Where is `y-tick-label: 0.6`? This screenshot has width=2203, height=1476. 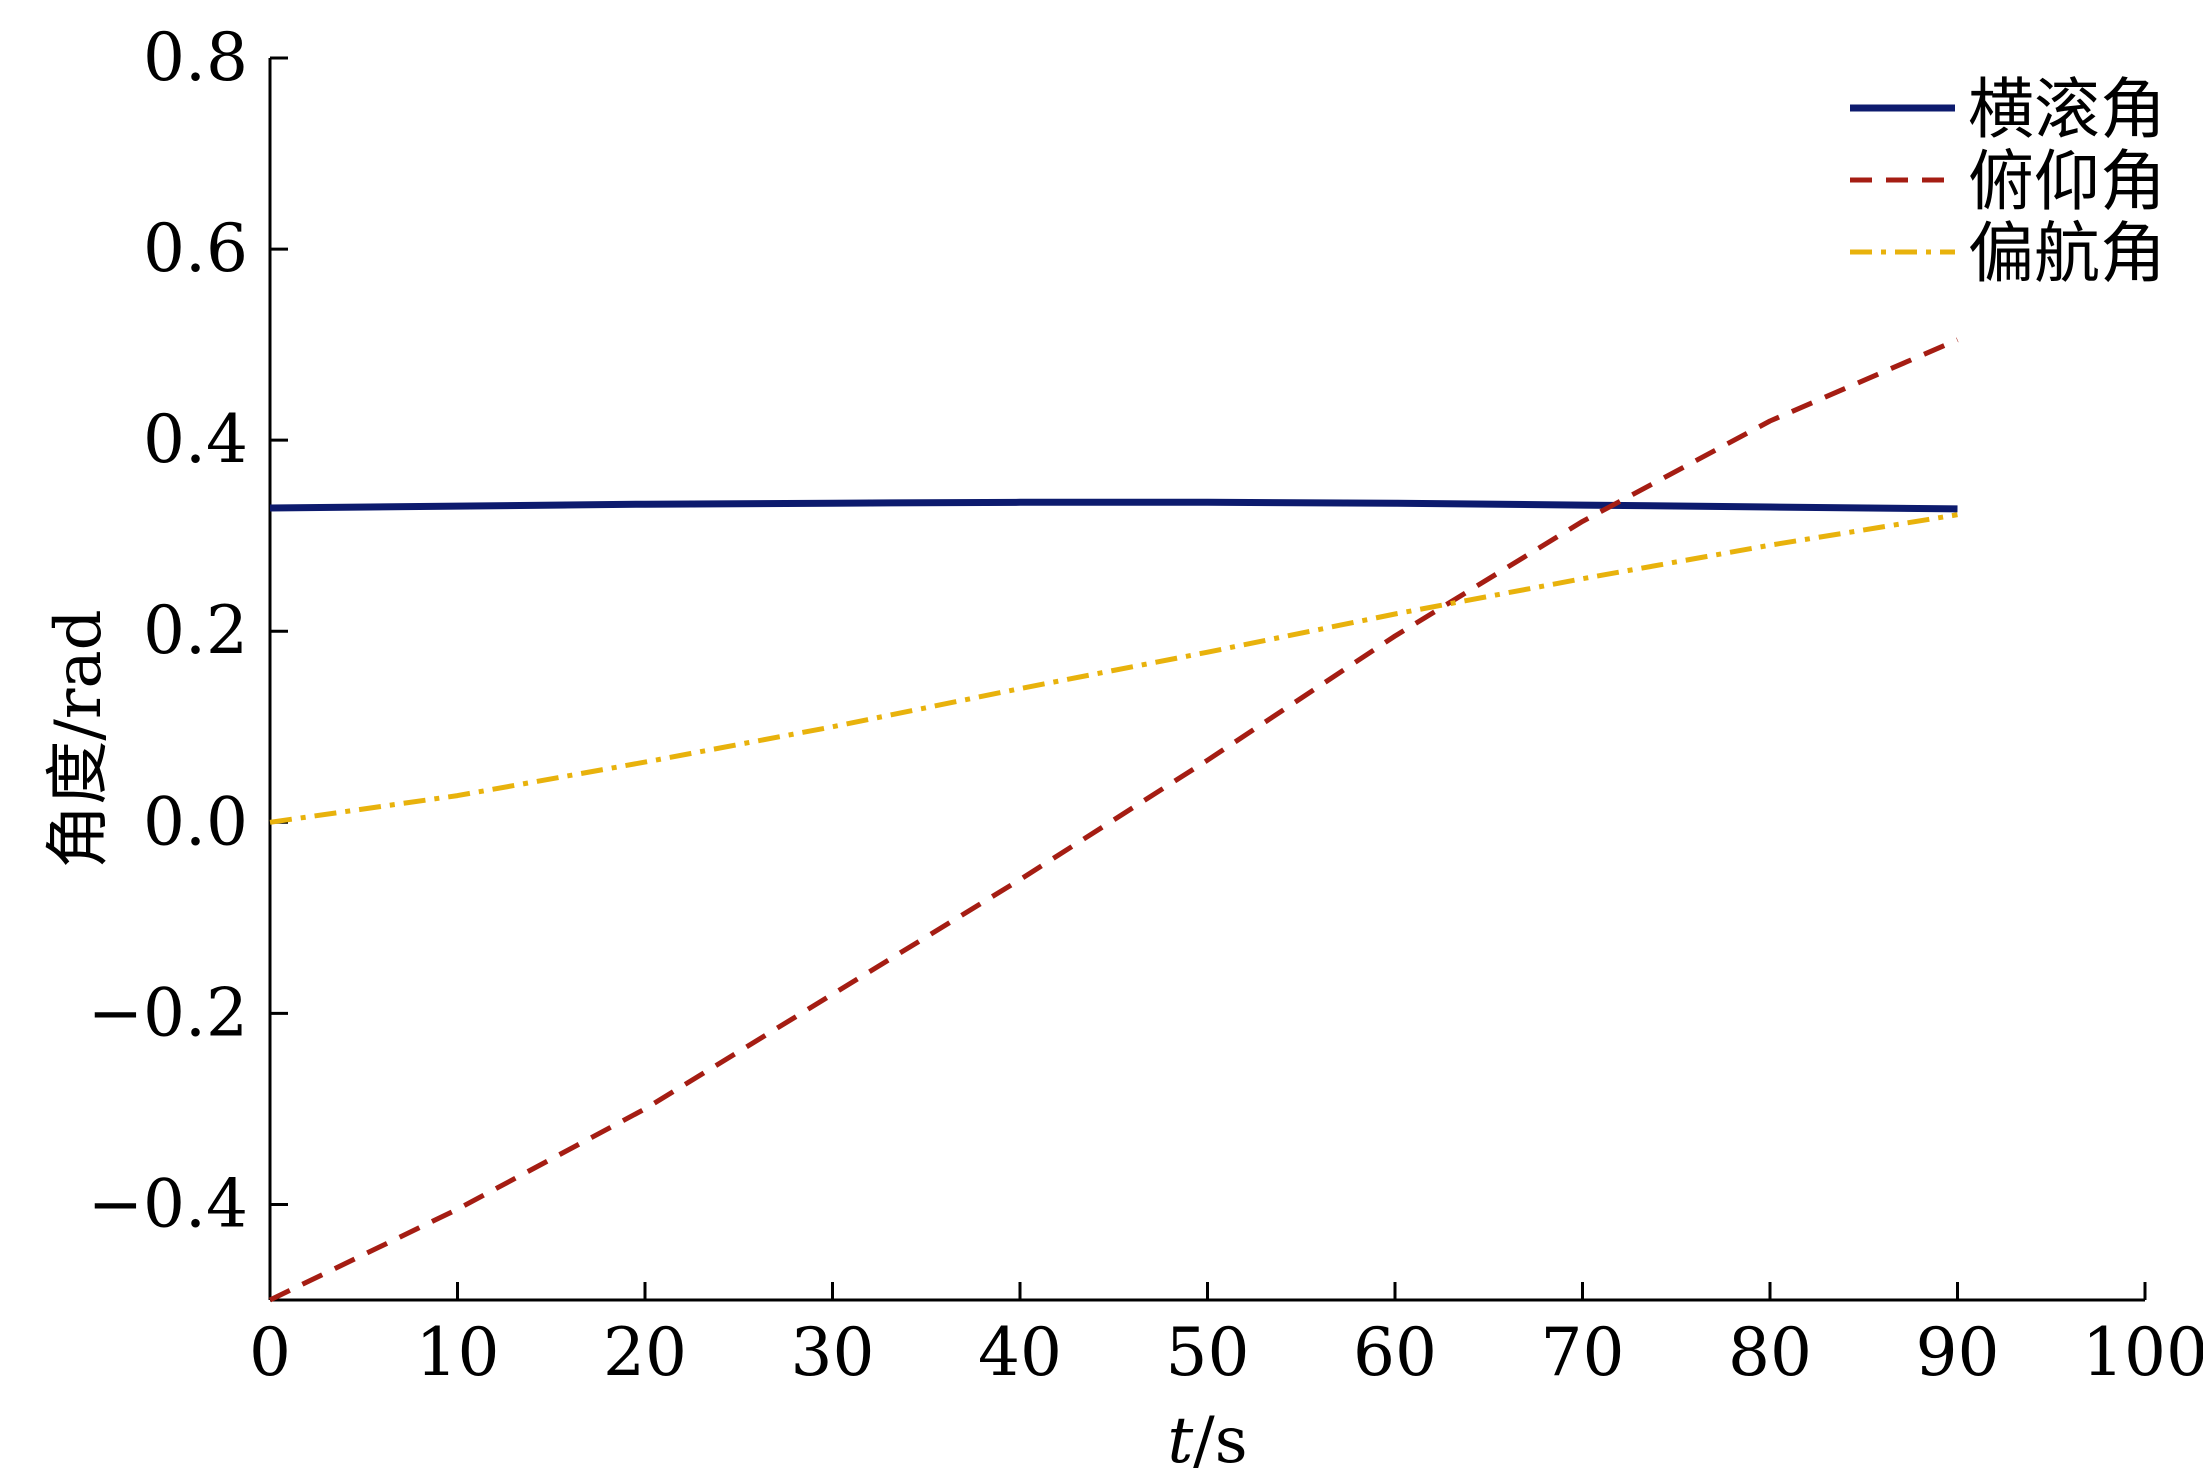
y-tick-label: 0.6 is located at coordinates (195, 248).